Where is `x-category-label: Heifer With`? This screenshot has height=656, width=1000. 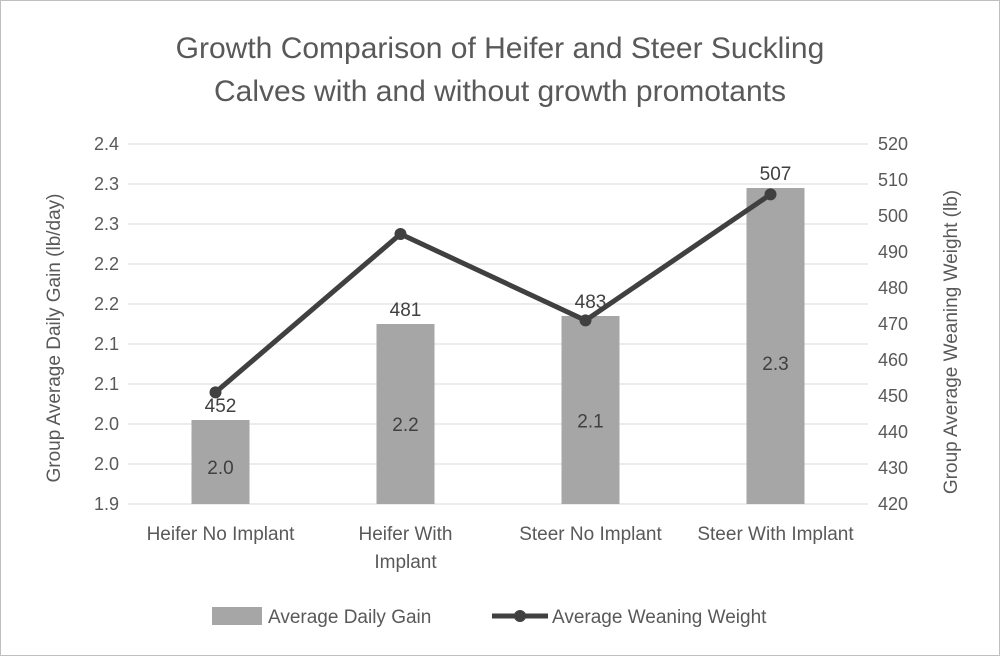 x-category-label: Heifer With is located at coordinates (406, 534).